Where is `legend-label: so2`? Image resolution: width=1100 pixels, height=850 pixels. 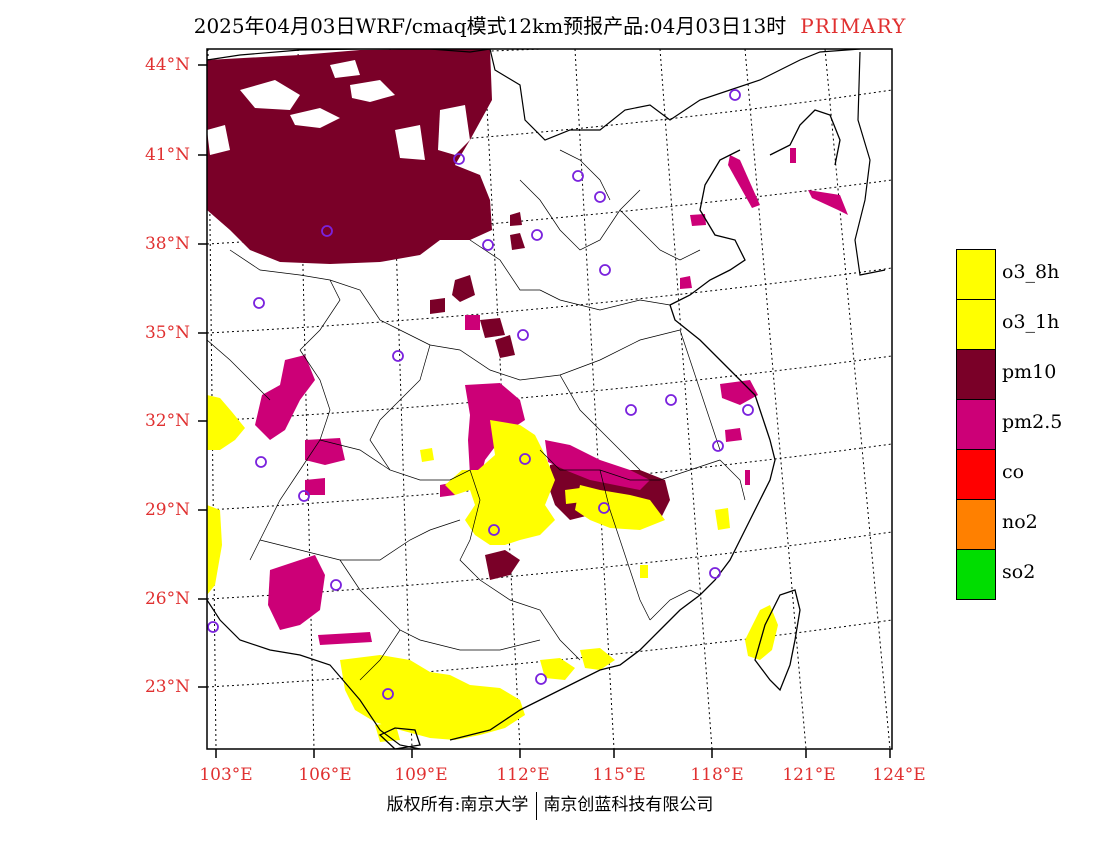
legend-label: so2 is located at coordinates (1019, 572).